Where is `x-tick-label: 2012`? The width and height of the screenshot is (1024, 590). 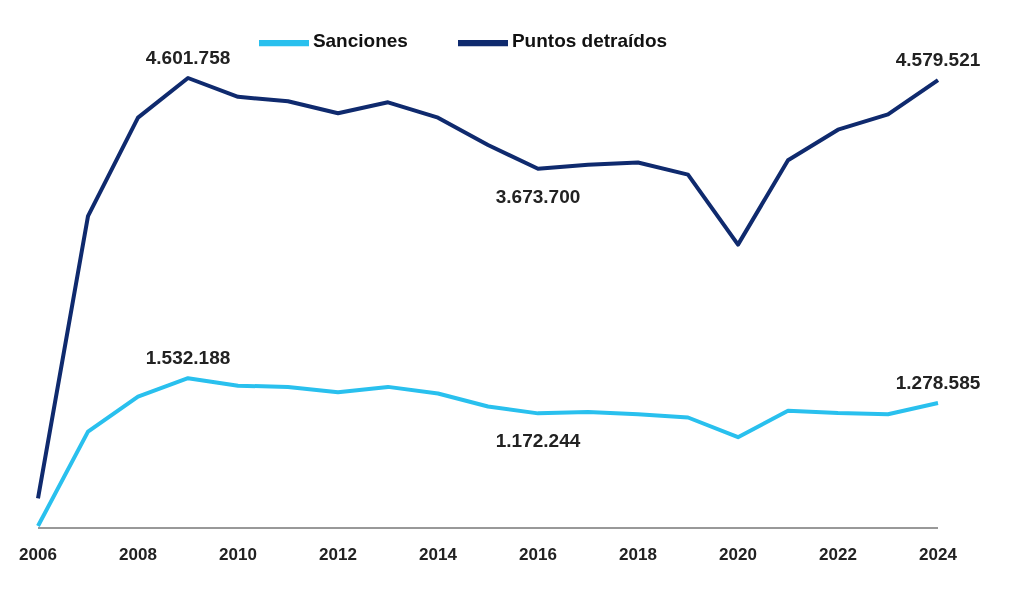 x-tick-label: 2012 is located at coordinates (338, 555).